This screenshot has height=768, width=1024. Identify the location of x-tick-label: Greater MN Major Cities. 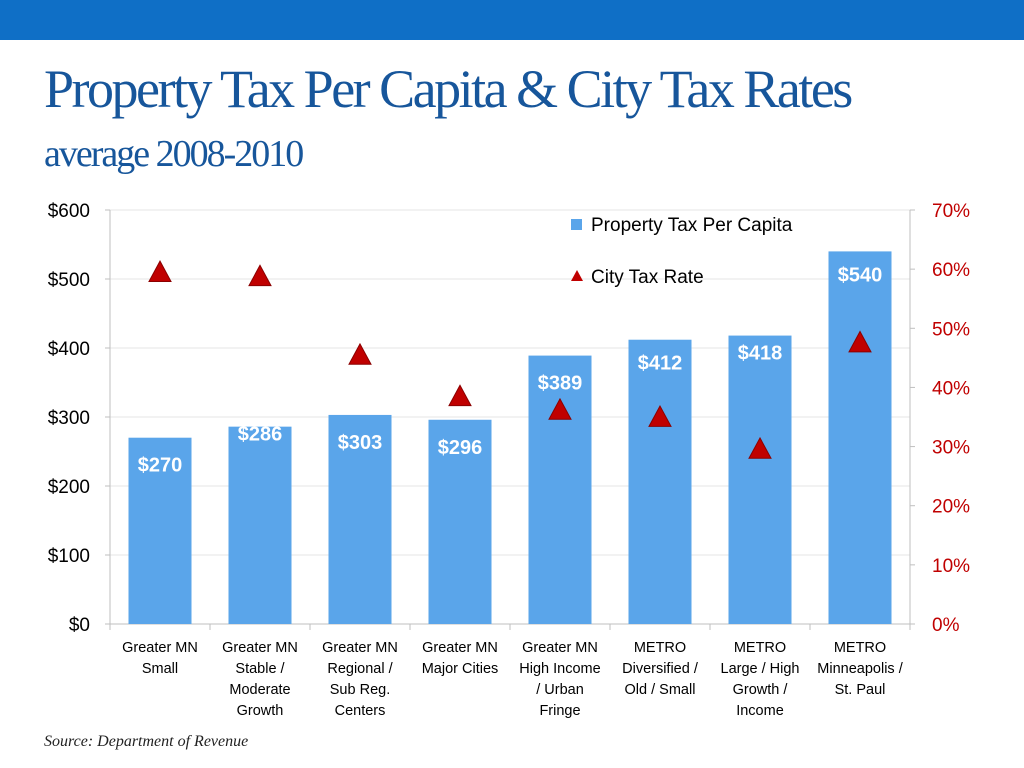
(460, 658).